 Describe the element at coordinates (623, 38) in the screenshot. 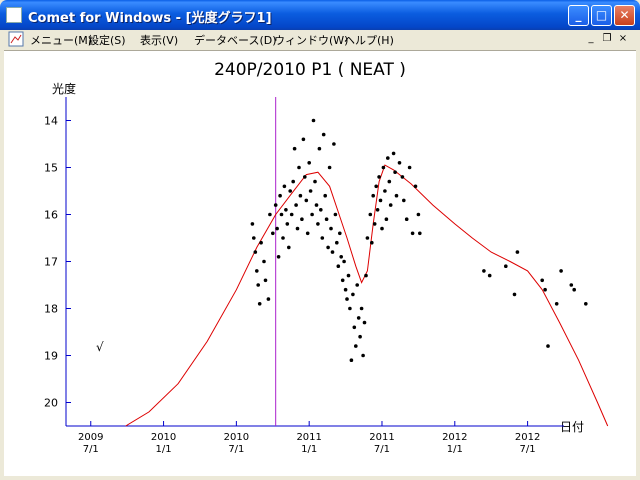

I see `mdi-close-button: ×` at that location.